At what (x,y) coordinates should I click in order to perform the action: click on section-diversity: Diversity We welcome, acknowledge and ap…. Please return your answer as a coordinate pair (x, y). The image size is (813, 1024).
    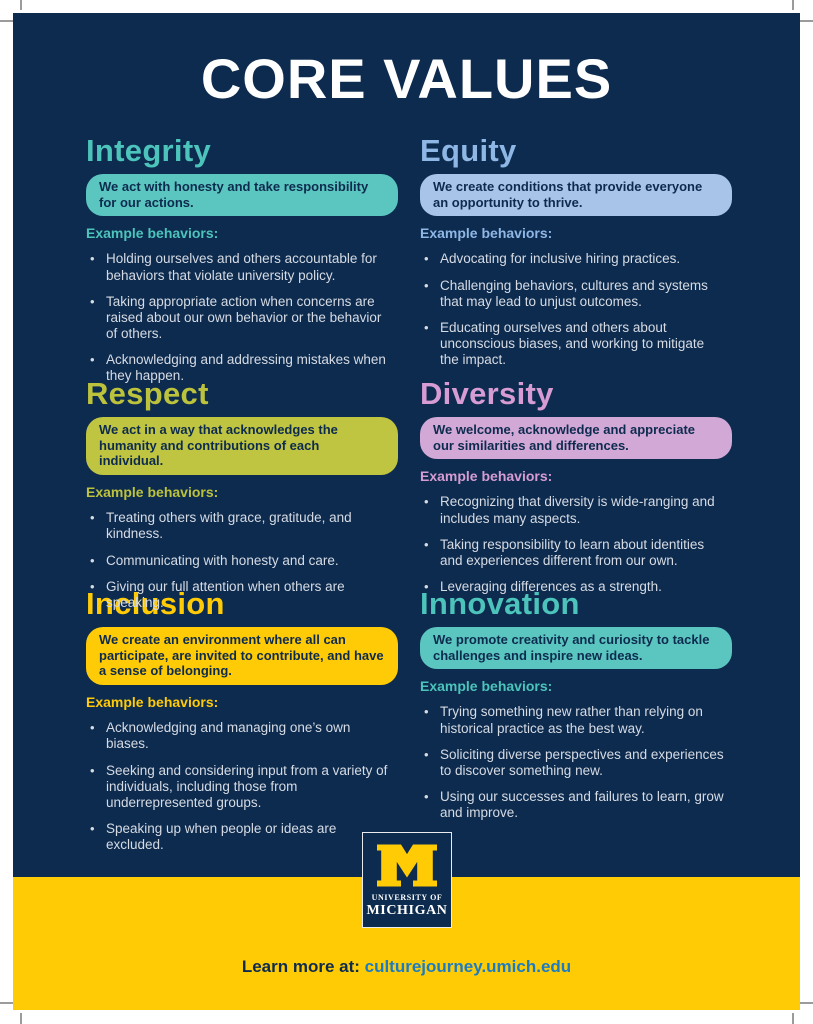
    Looking at the image, I should click on (576, 485).